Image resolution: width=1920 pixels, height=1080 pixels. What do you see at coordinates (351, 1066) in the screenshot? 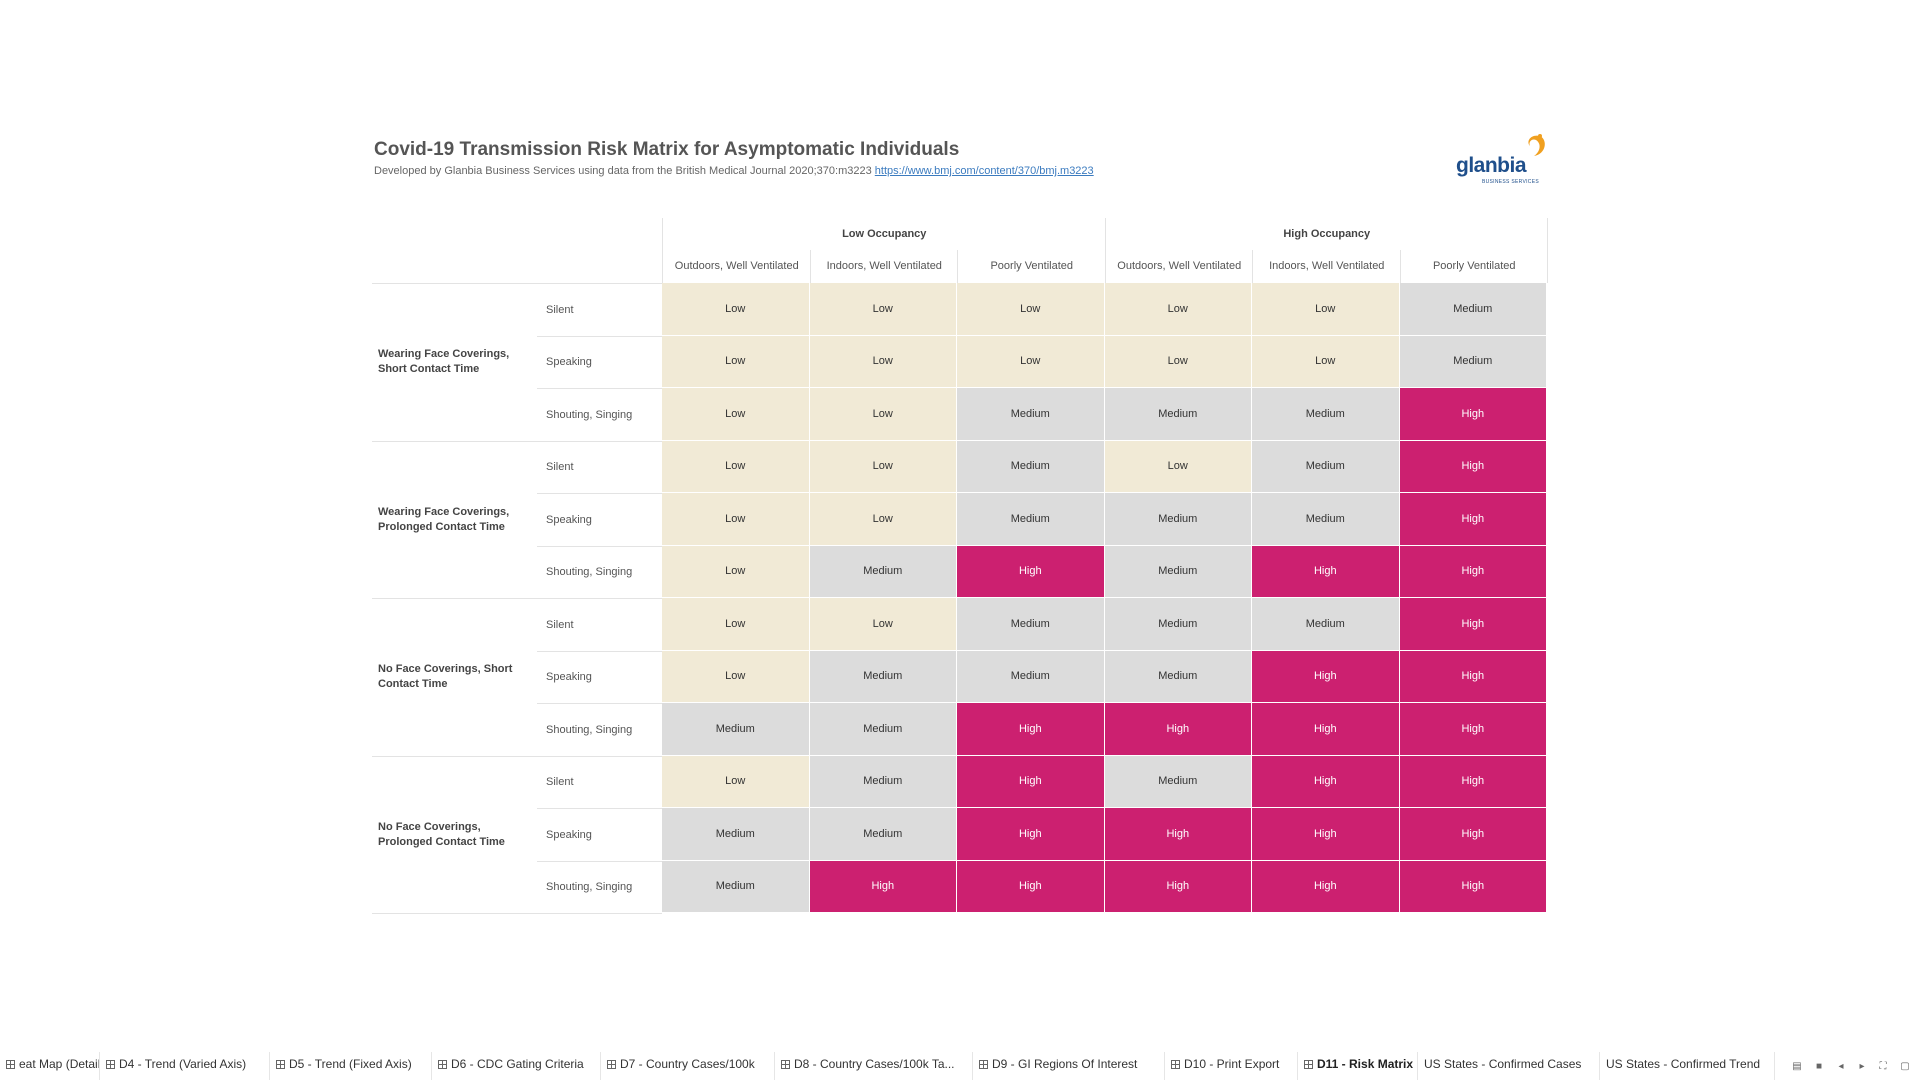
I see `sheet-tab: D5 - Trend (Fixed Axis)` at bounding box center [351, 1066].